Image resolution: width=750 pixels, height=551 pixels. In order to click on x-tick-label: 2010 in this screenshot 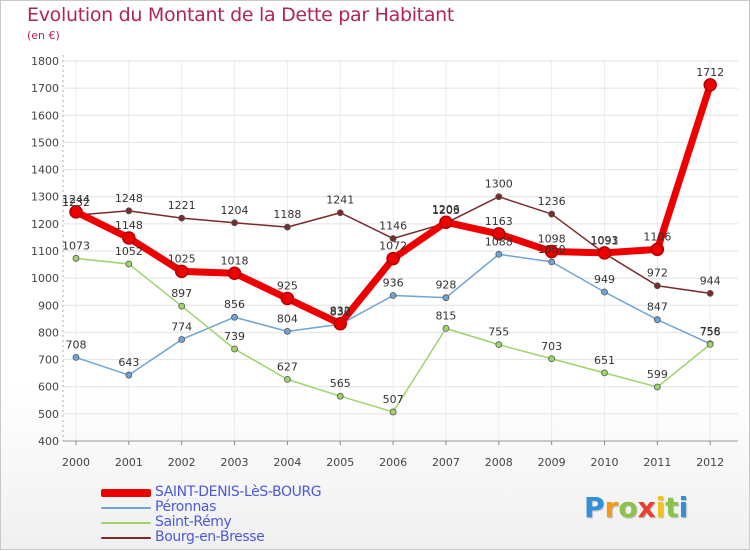, I will do `click(605, 462)`.